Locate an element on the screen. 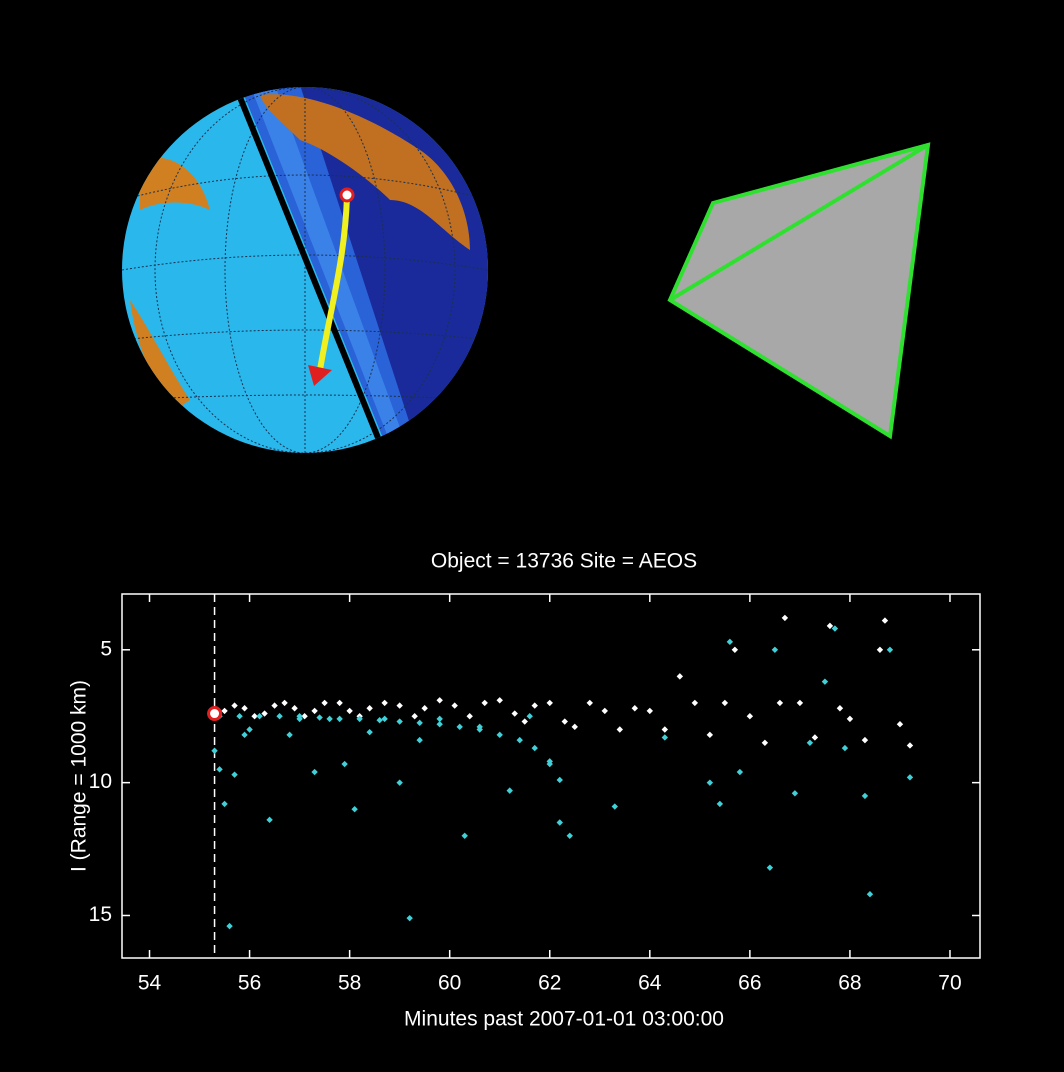 This screenshot has height=1072, width=1064. y-axis-label: I (Range = 1000 km) is located at coordinates (79, 776).